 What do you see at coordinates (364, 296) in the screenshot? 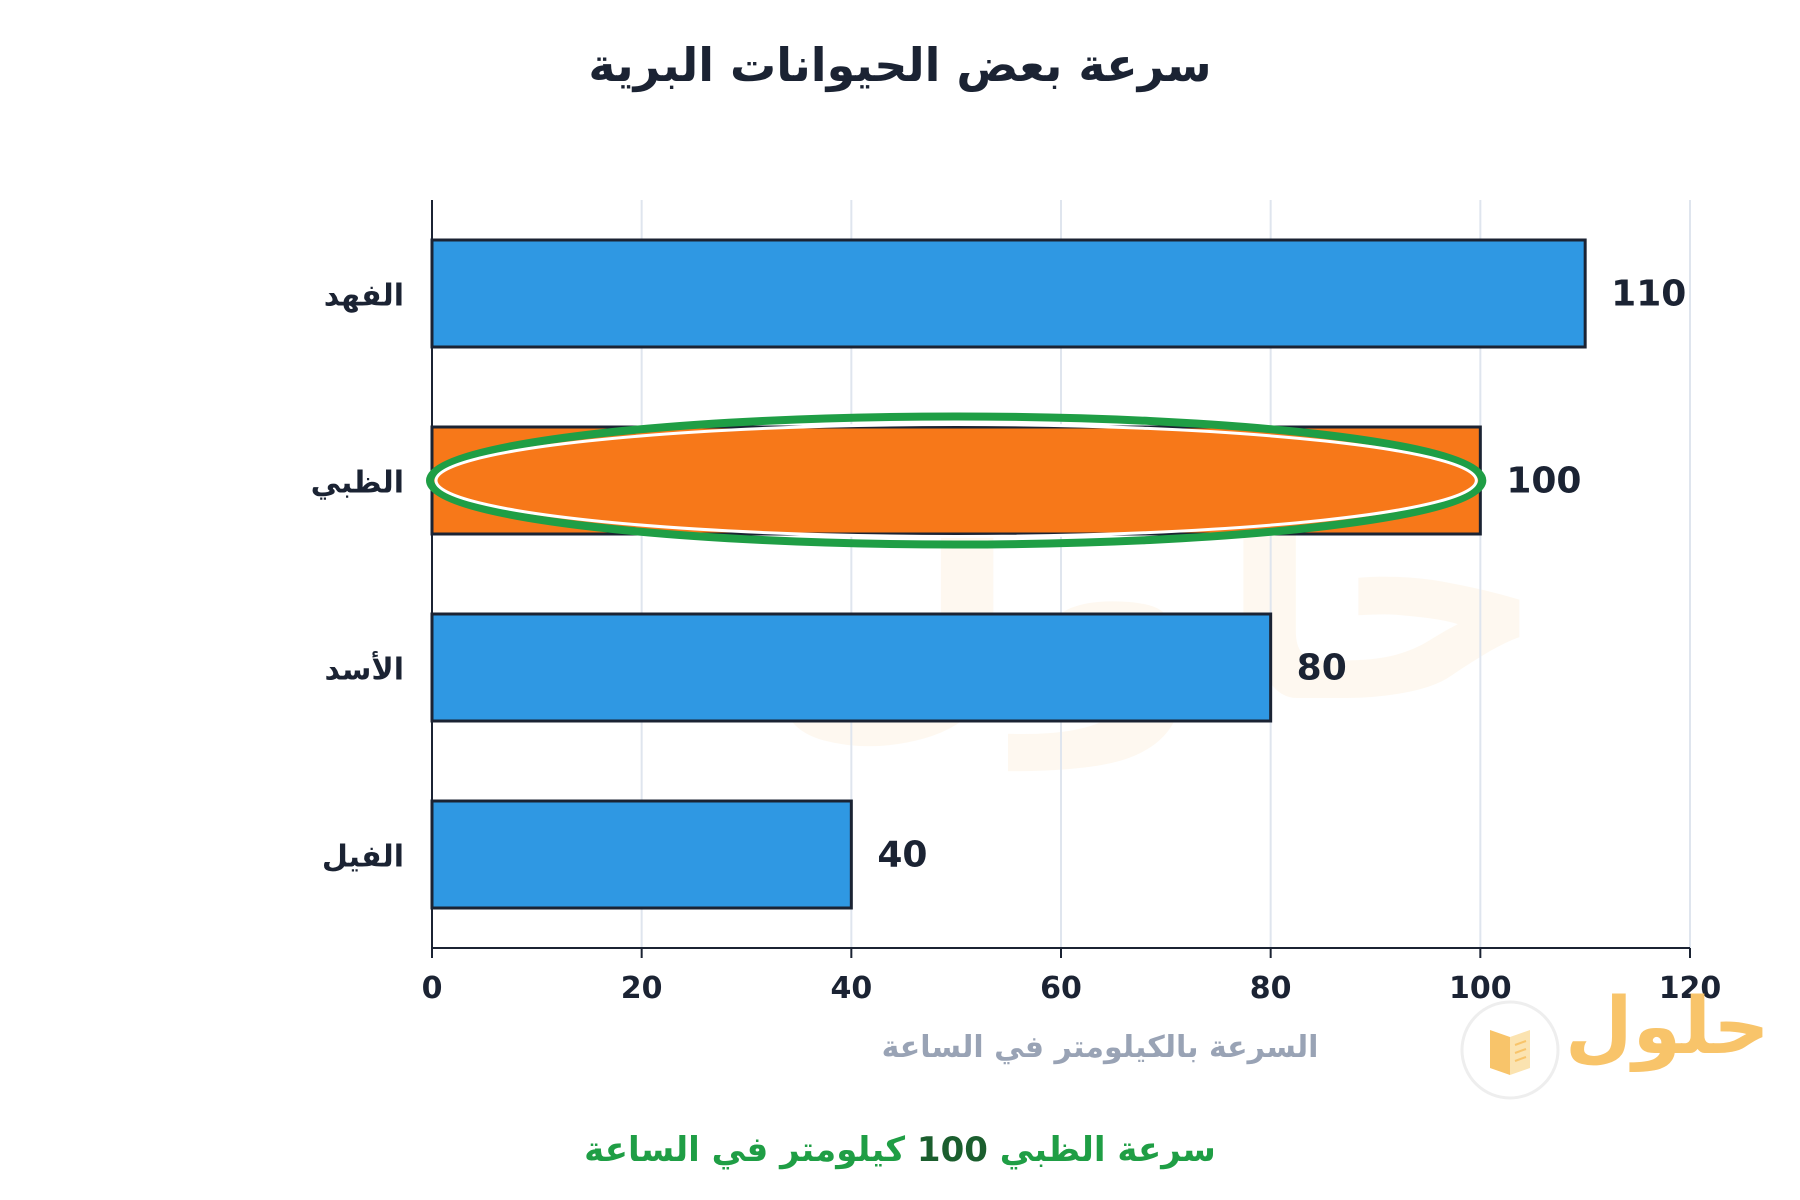
I see `category-label: الفهد` at bounding box center [364, 296].